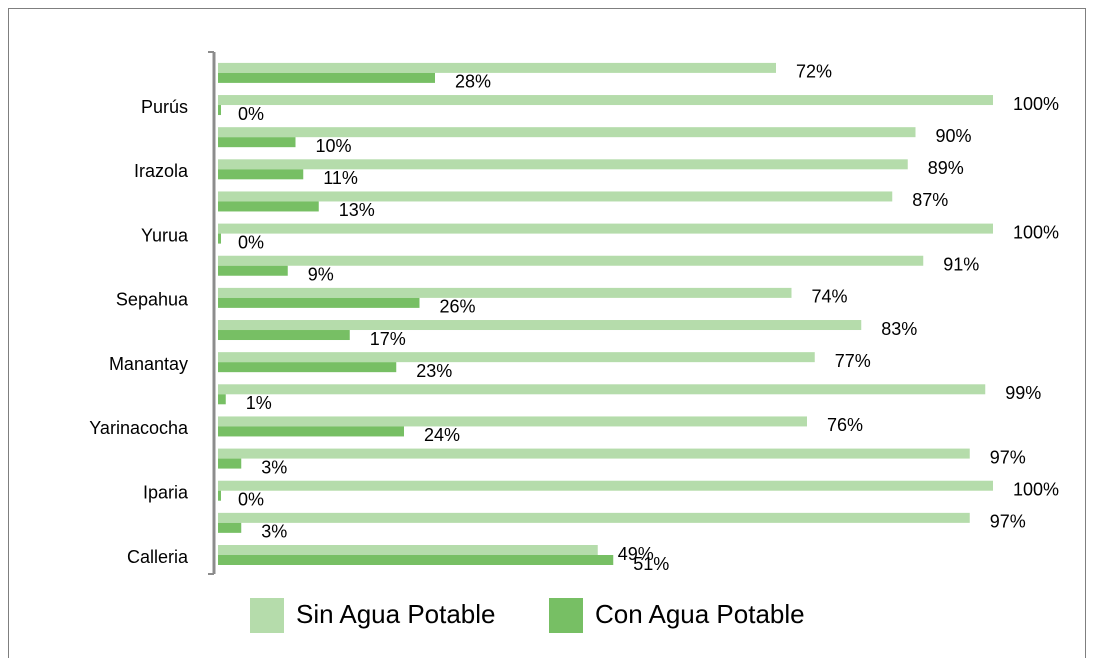 Image resolution: width=1094 pixels, height=663 pixels. What do you see at coordinates (830, 297) in the screenshot?
I see `data-label: 74%` at bounding box center [830, 297].